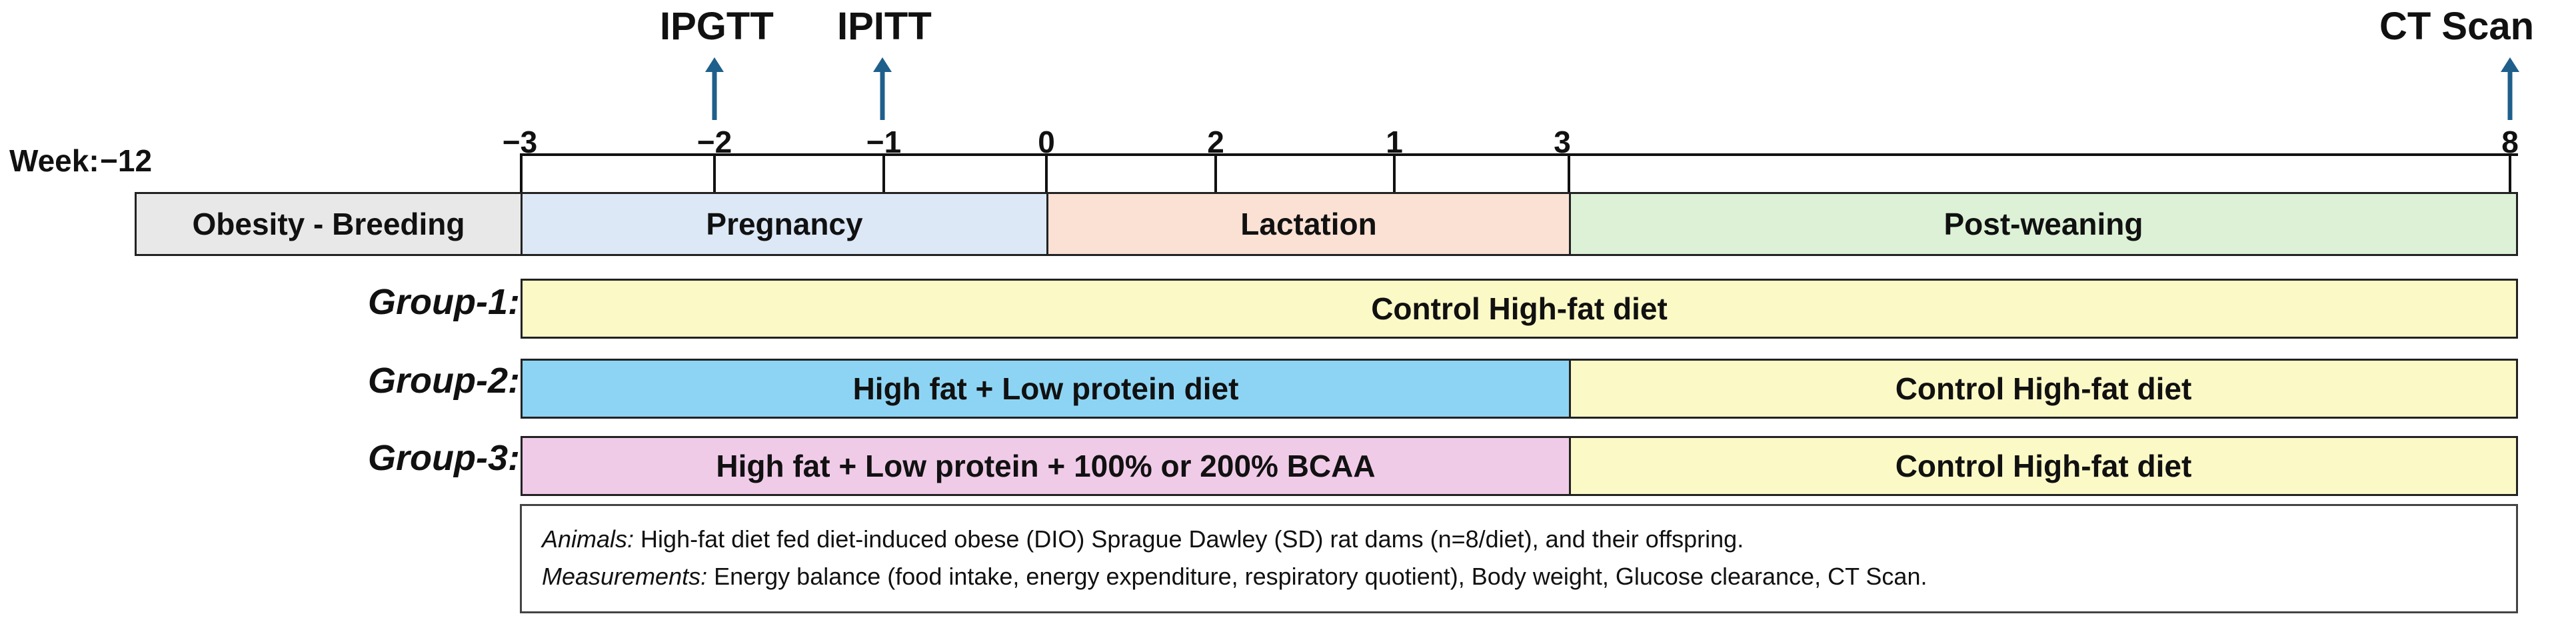 This screenshot has width=2576, height=628. Describe the element at coordinates (1519, 154) in the screenshot. I see `timeline-axis` at that location.